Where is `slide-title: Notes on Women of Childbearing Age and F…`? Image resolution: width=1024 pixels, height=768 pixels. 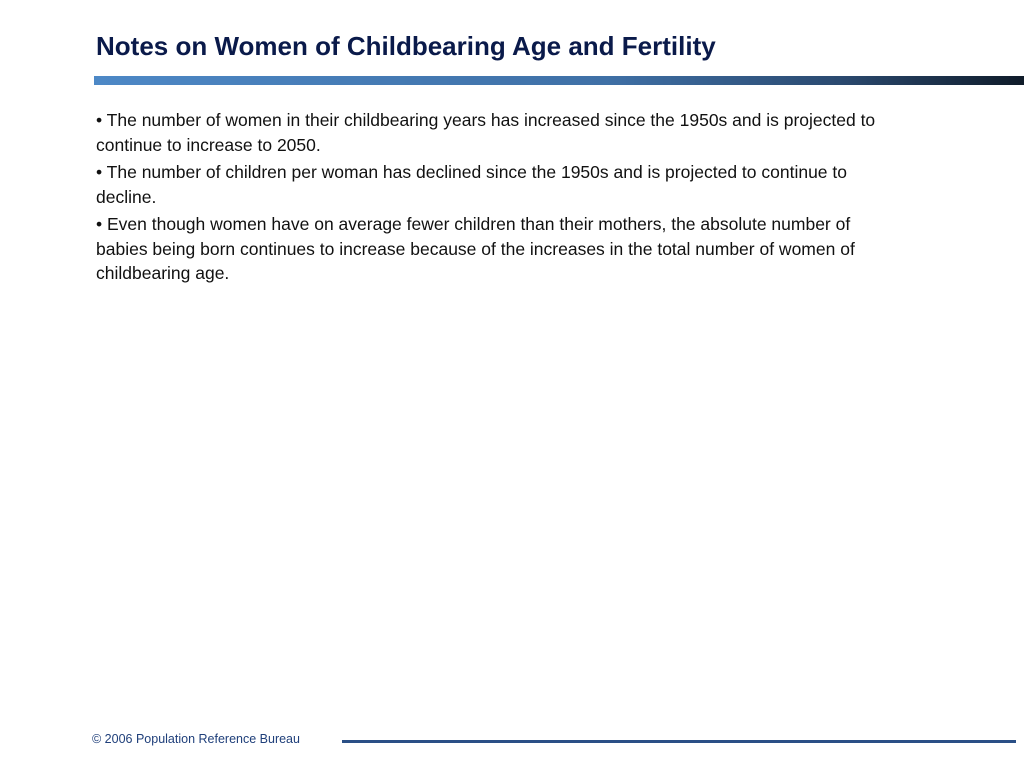
slide-title: Notes on Women of Childbearing Age and F… is located at coordinates (406, 46).